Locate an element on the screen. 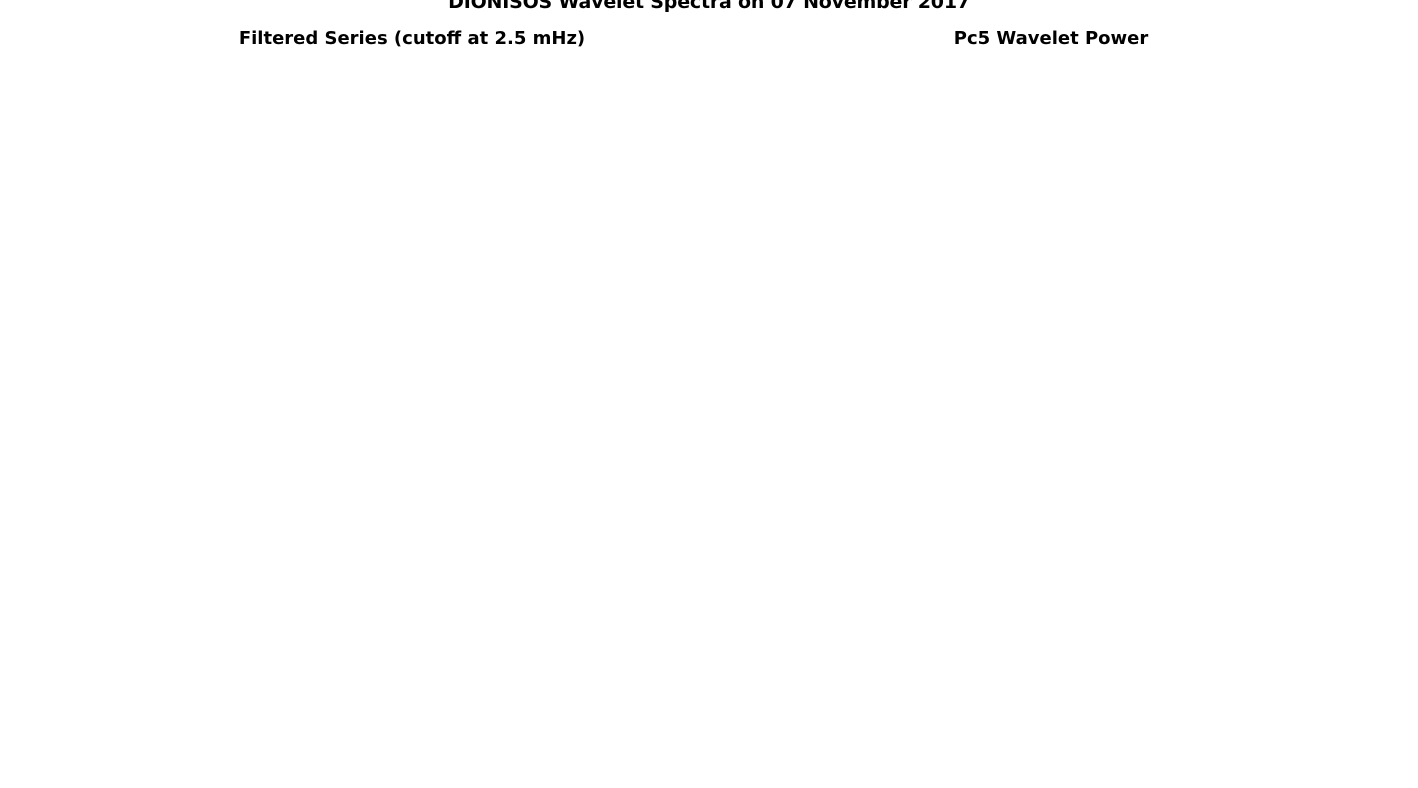 Image resolution: width=1418 pixels, height=788 pixels. left-column-title: Filtered Series (cutoff at 2.5 mHz) is located at coordinates (412, 38).